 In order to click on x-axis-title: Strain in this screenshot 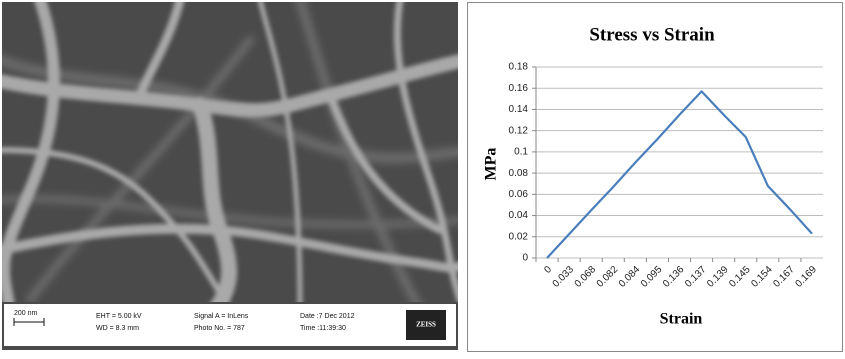, I will do `click(681, 319)`.